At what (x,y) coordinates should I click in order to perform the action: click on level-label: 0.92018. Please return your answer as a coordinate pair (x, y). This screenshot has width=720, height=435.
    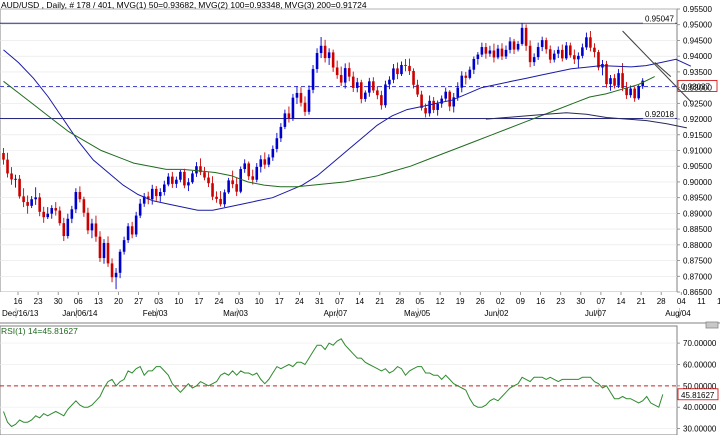
    Looking at the image, I should click on (659, 114).